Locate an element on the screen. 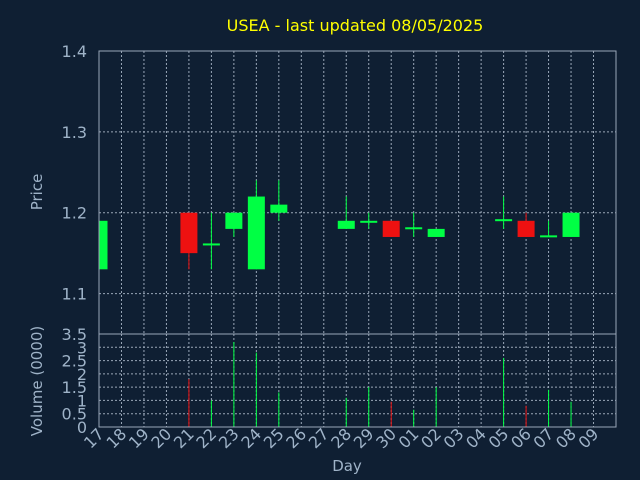 The height and width of the screenshot is (480, 640). price-y-tick-label: 1.2 is located at coordinates (74, 213).